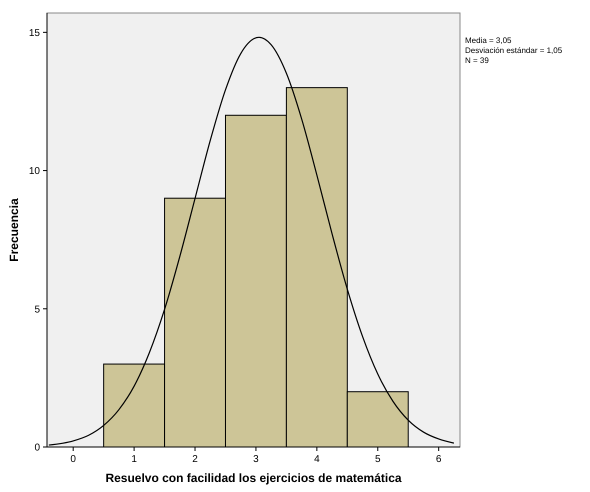 The image size is (590, 492). What do you see at coordinates (256, 459) in the screenshot?
I see `x-tick-label: 3` at bounding box center [256, 459].